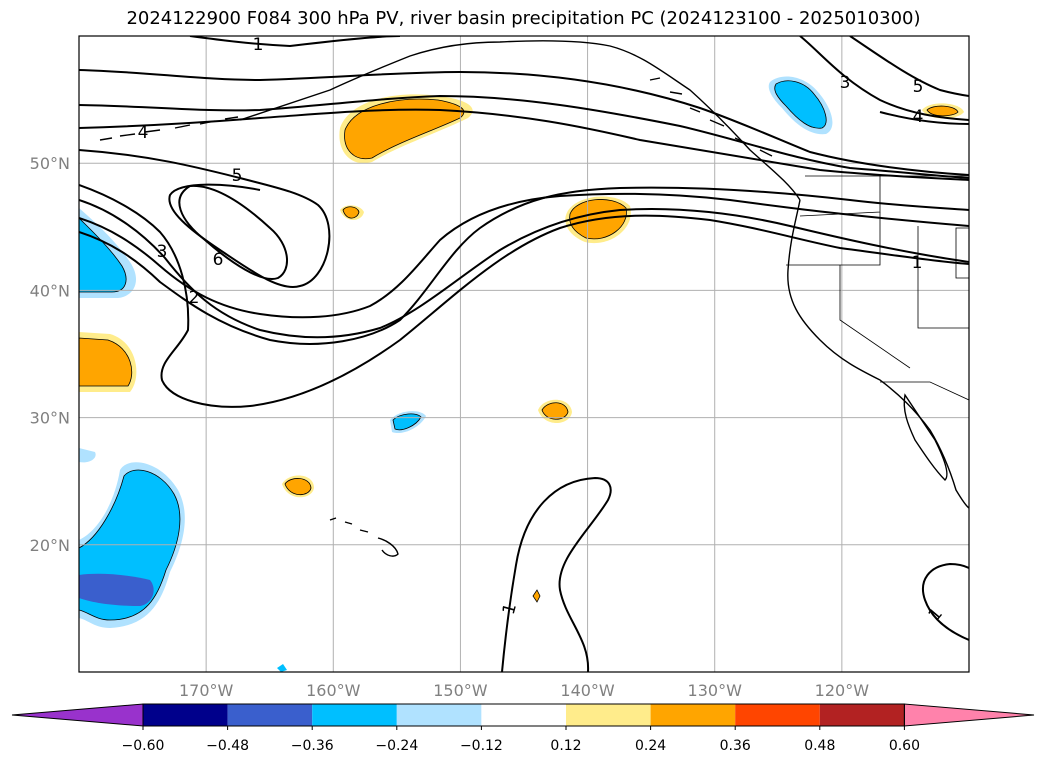 Image resolution: width=1047 pixels, height=765 pixels. I want to click on colorbar-frame, so click(523, 715).